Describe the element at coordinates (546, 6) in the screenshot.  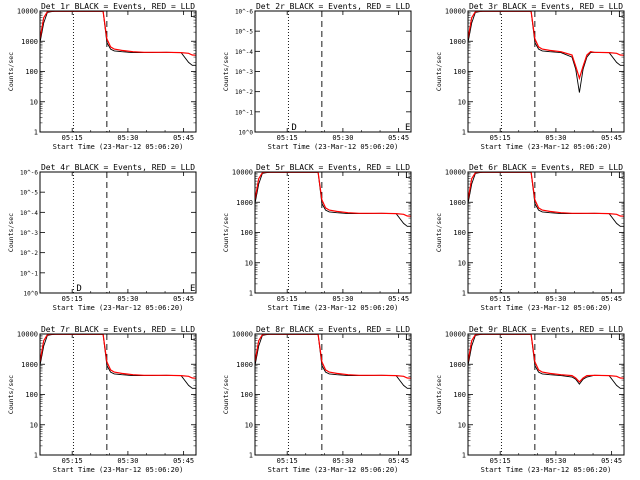
I see `panel-title: Det 3r BLACK = Events, RED = LLD` at that location.